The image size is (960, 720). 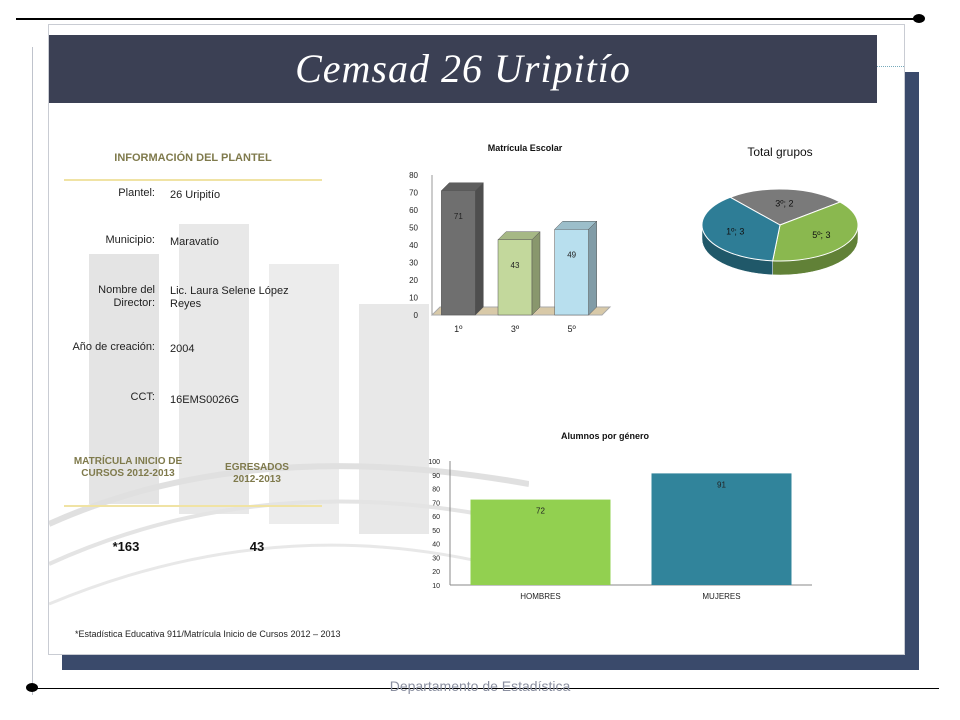 I want to click on chart2-slice-label: 1º; 3, so click(x=735, y=231).